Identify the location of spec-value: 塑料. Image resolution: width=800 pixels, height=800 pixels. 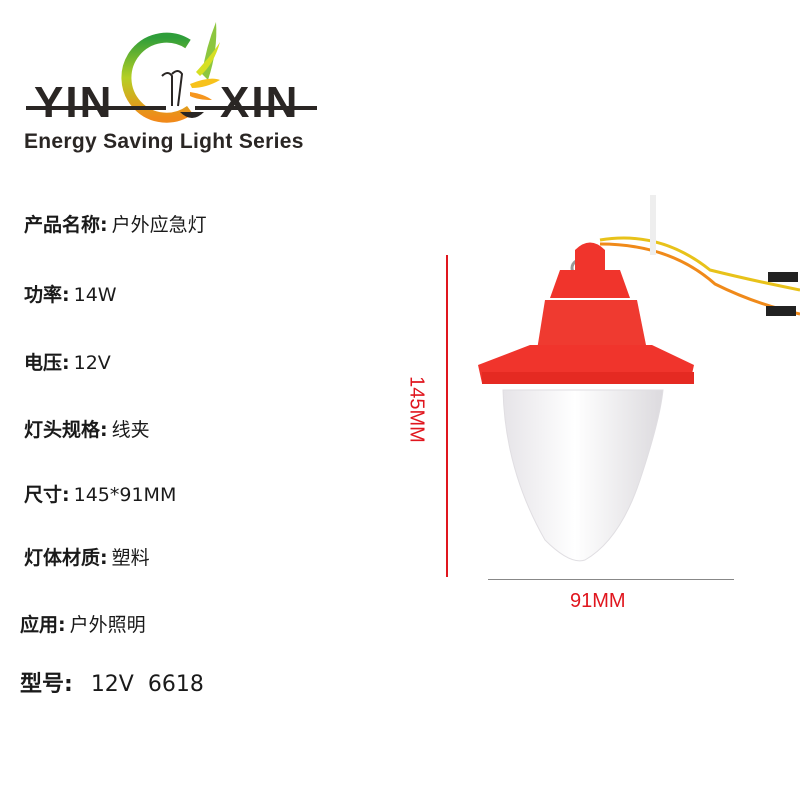
(130, 558).